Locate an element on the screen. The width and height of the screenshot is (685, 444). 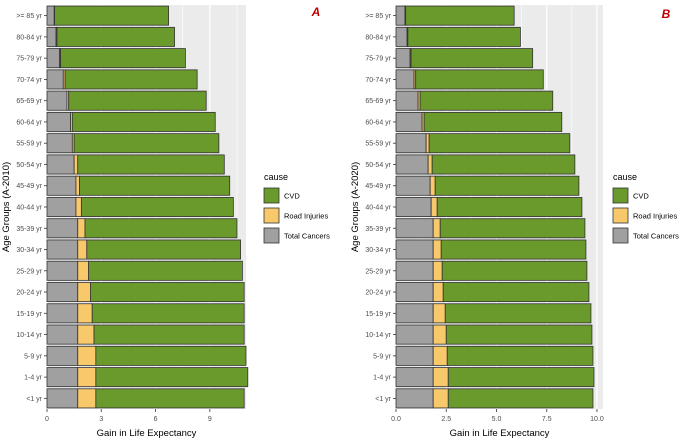
y-tick-label: <1 yr is located at coordinates (34, 399).